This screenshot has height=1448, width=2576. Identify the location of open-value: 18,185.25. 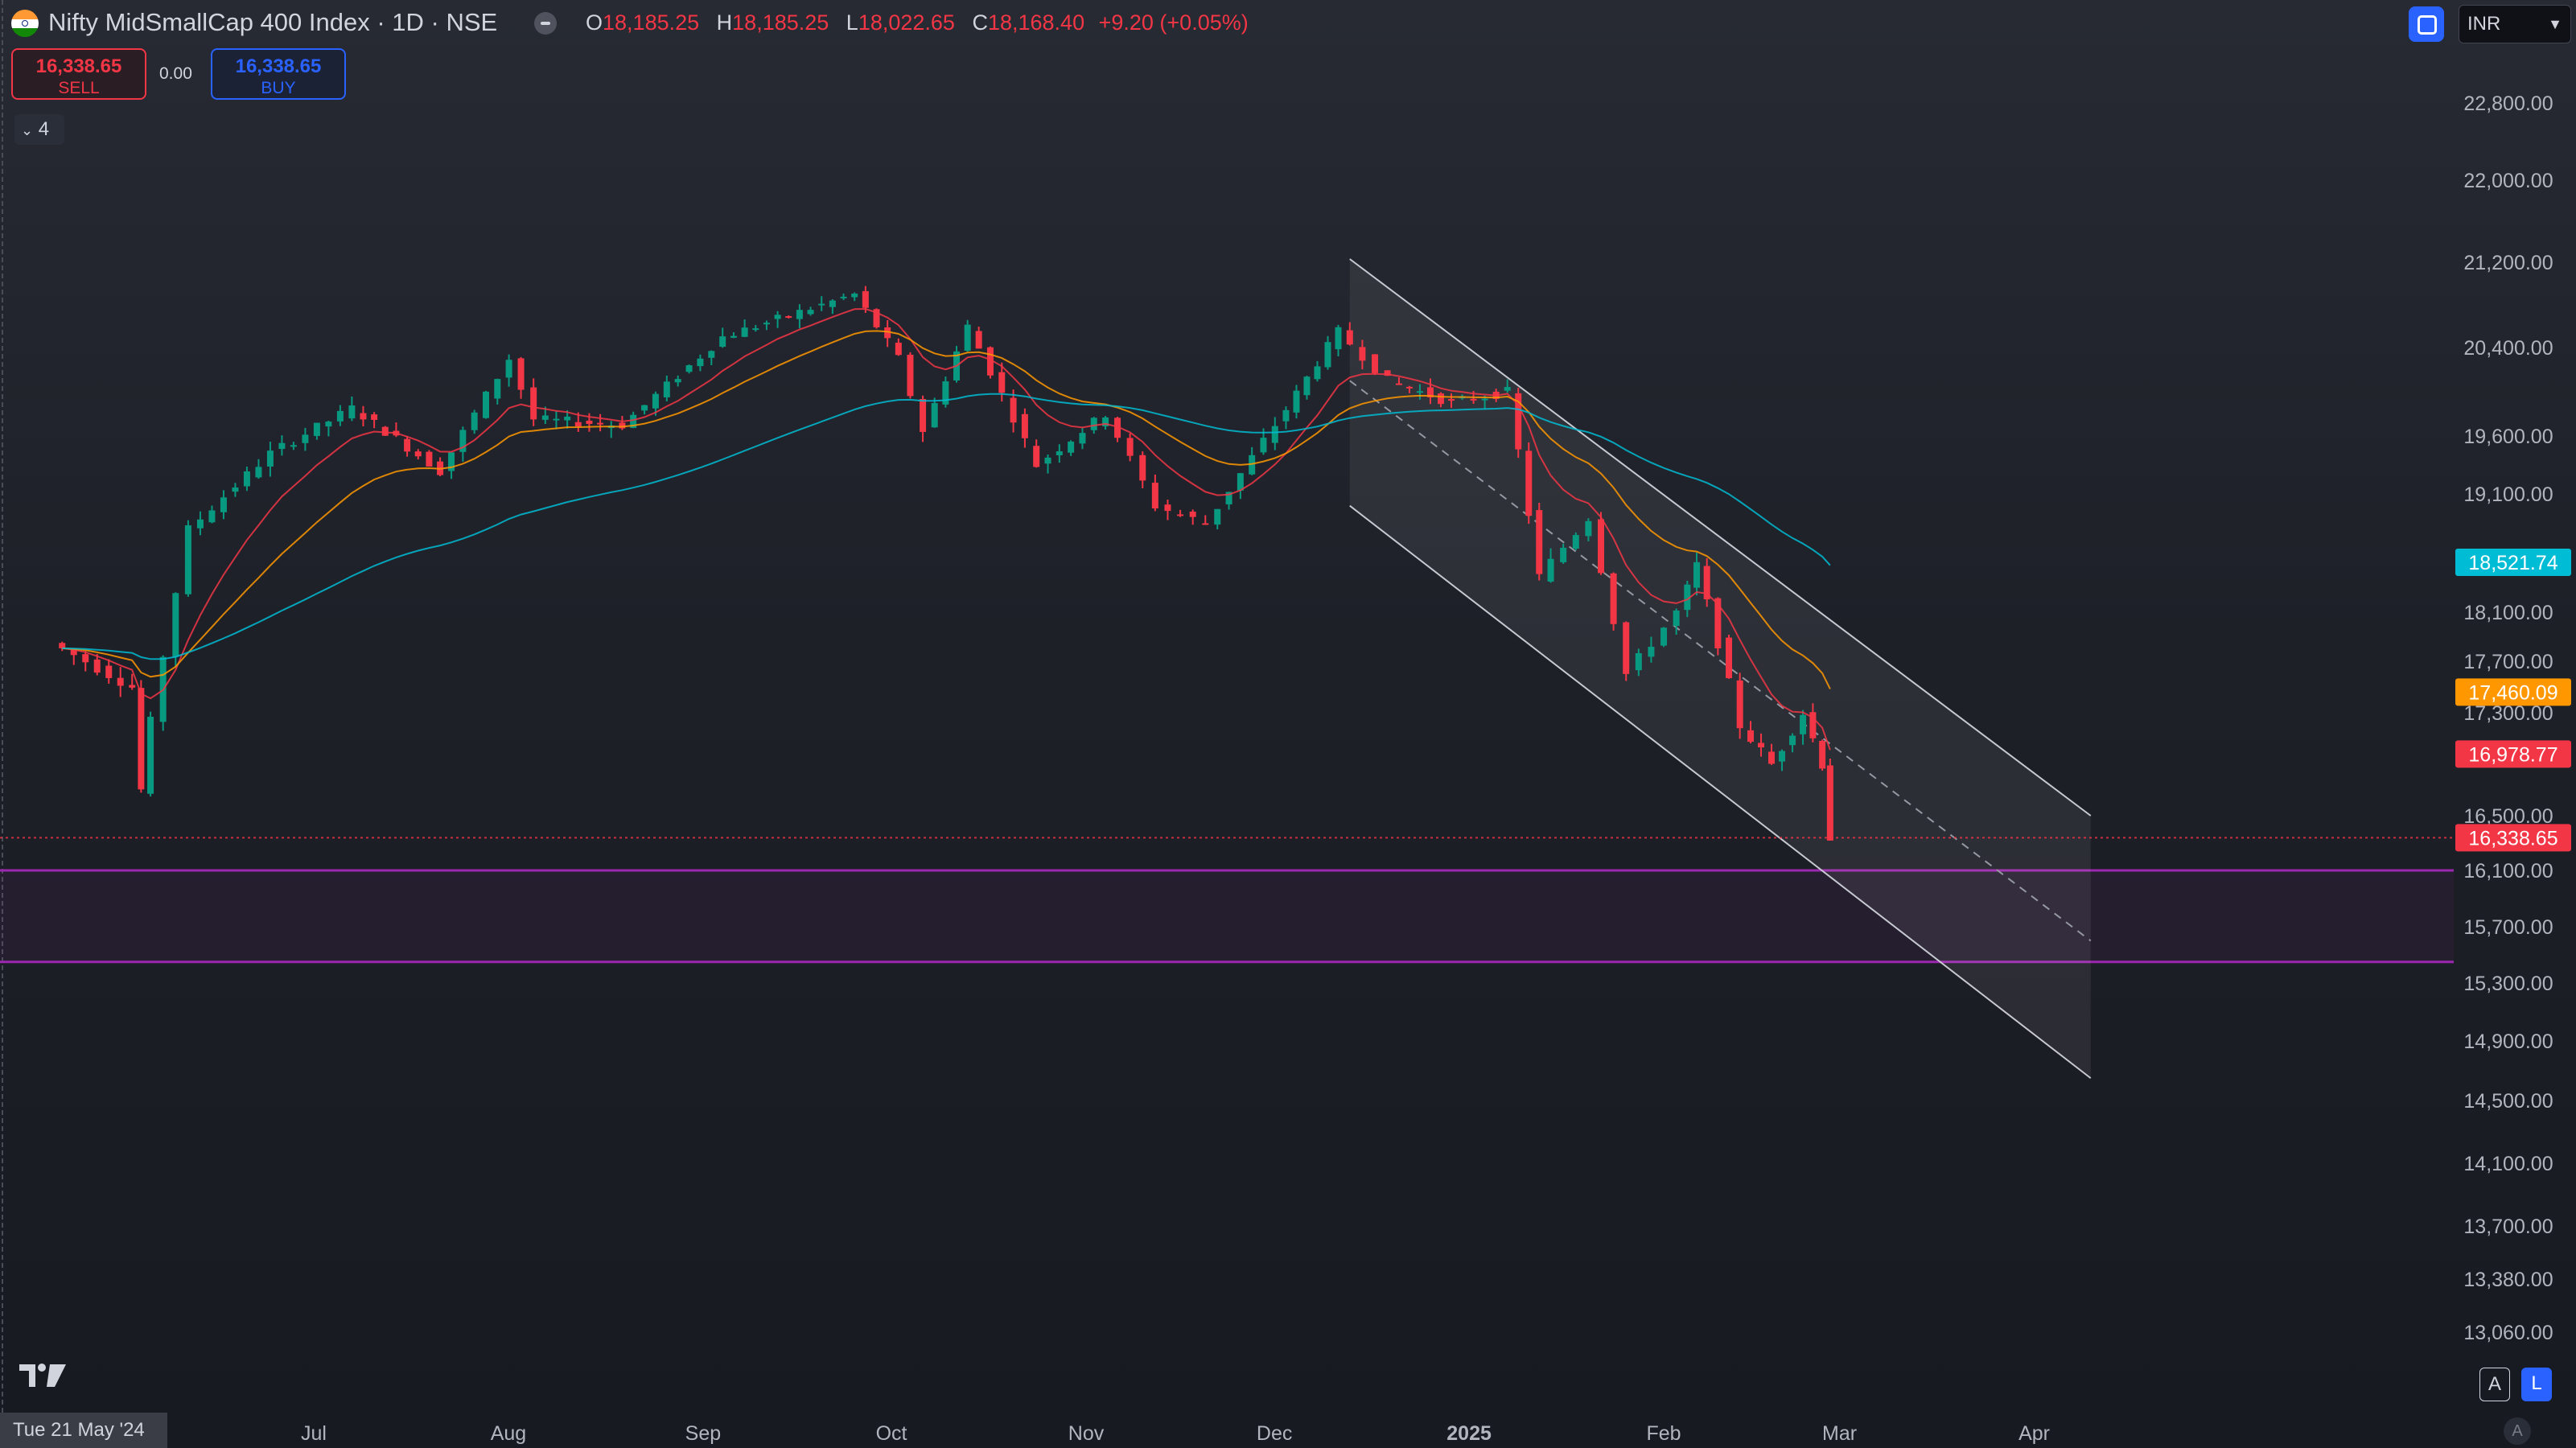
(651, 22).